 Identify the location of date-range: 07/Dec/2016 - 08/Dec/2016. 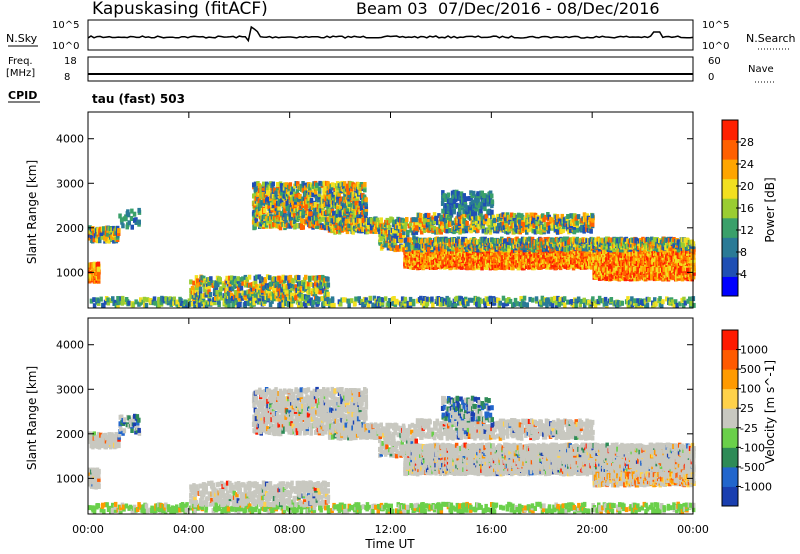
(549, 9).